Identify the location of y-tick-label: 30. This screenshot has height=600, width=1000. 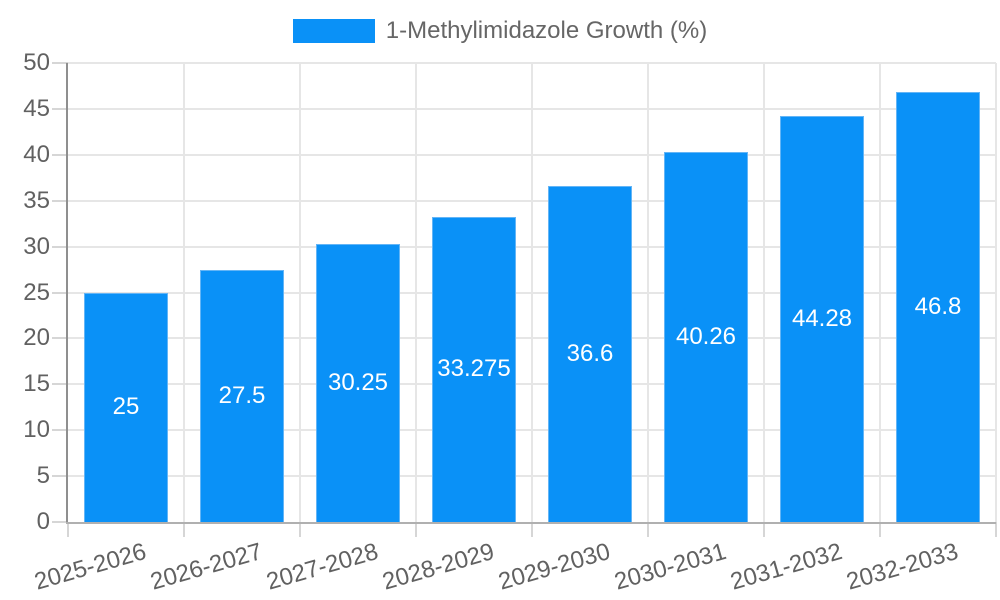
(36, 246).